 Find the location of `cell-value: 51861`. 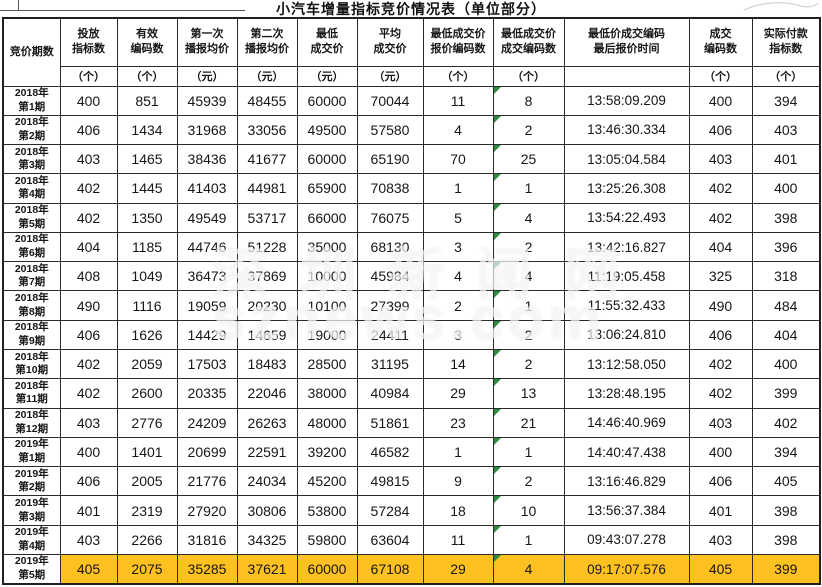

cell-value: 51861 is located at coordinates (390, 422).